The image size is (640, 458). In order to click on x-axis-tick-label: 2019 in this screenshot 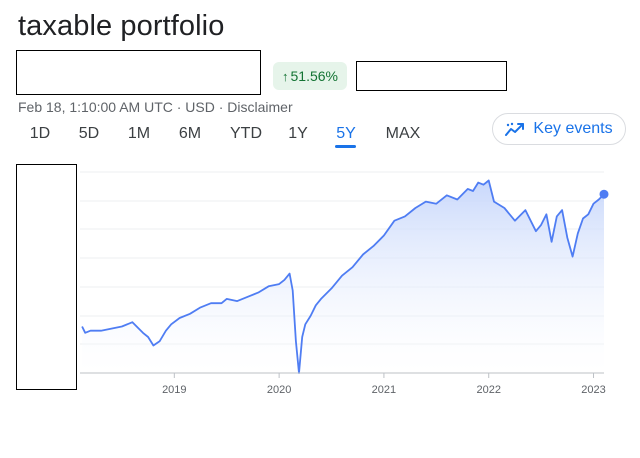, I will do `click(174, 390)`.